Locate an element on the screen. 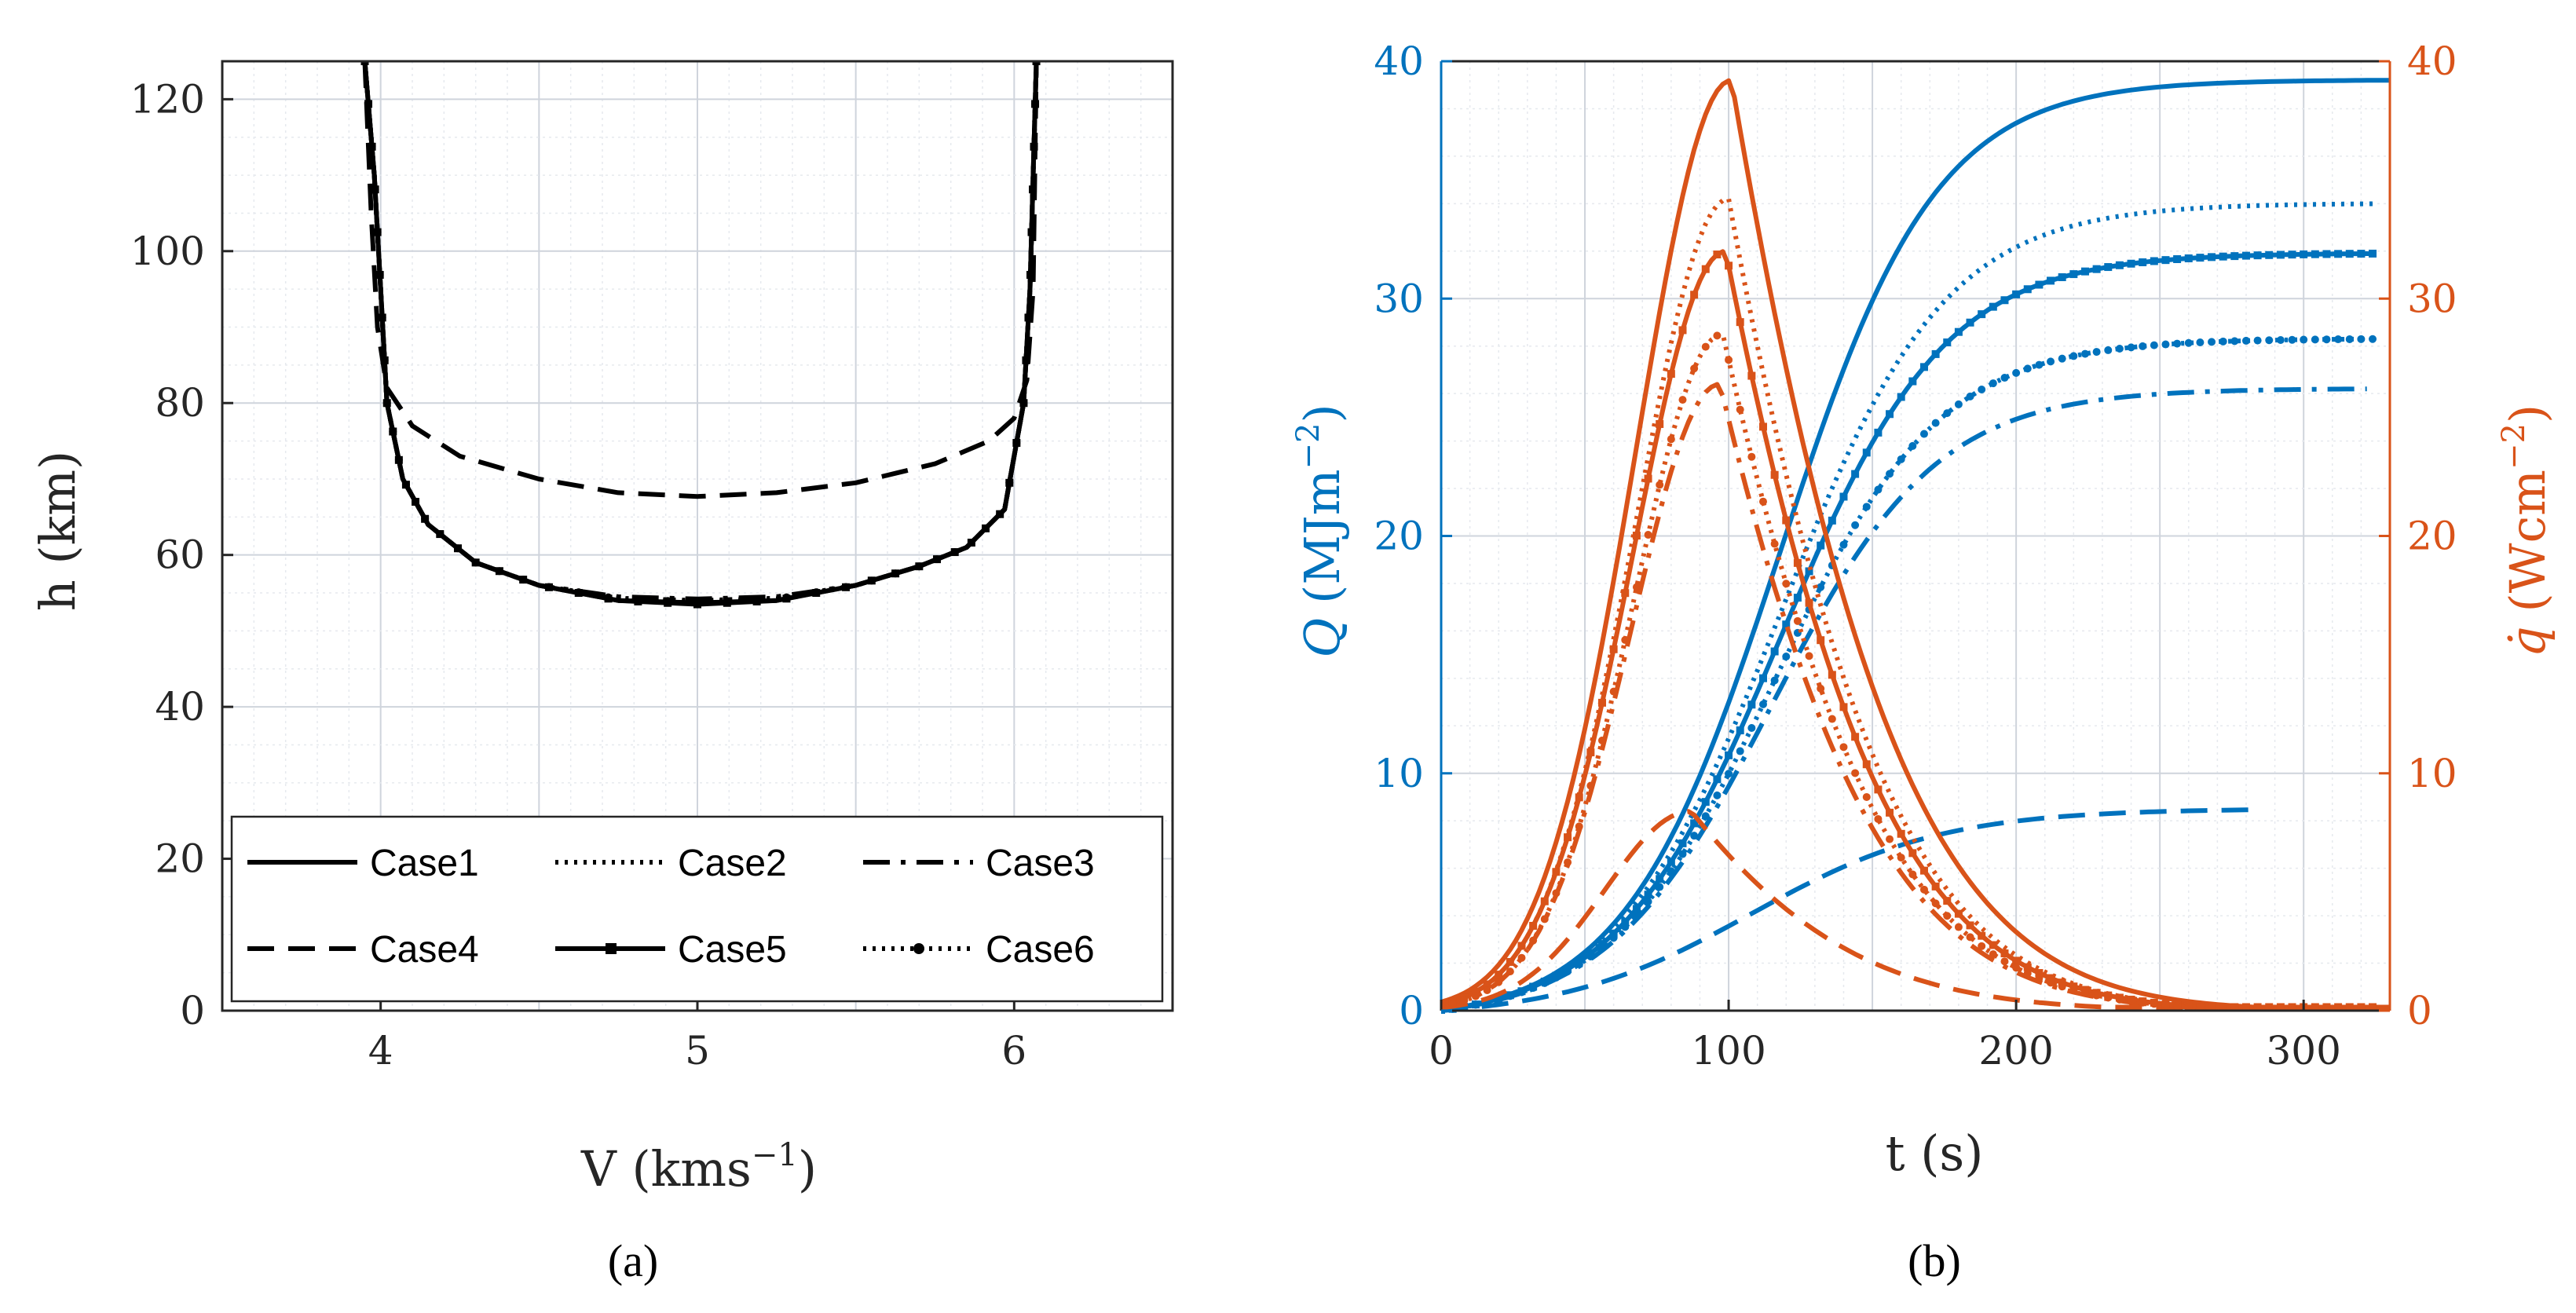 The height and width of the screenshot is (1313, 2576). x-tick-label: 200 is located at coordinates (2016, 1050).